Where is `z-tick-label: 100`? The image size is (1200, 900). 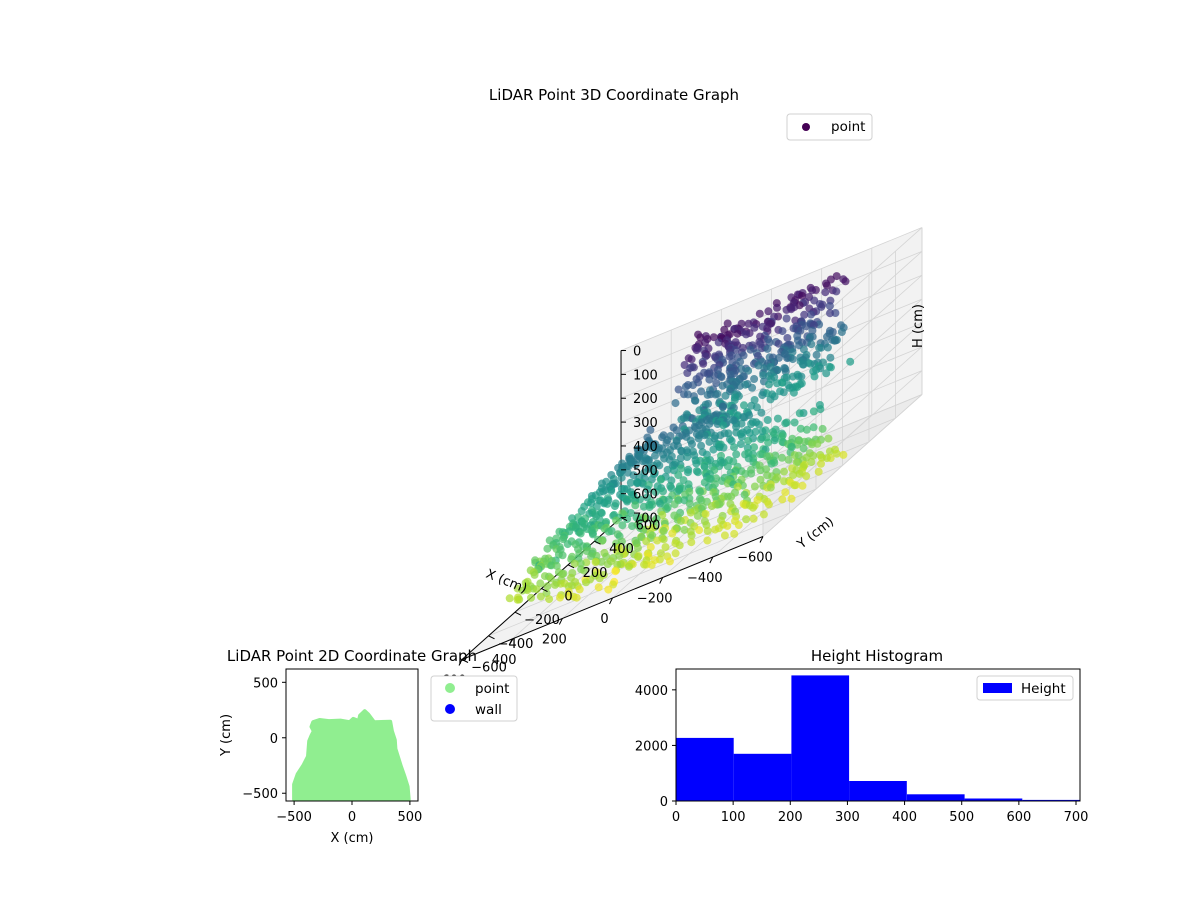 z-tick-label: 100 is located at coordinates (645, 375).